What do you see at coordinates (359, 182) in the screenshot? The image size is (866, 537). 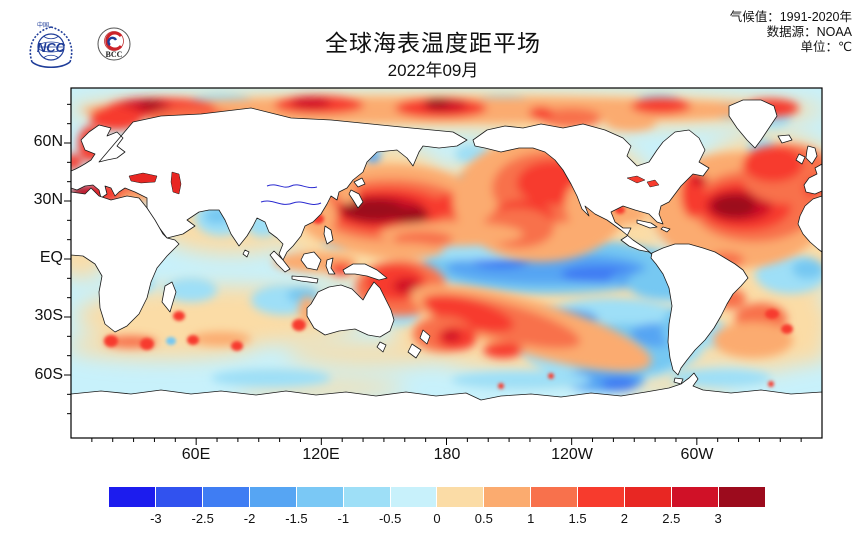 I see `japan-hokkaido` at bounding box center [359, 182].